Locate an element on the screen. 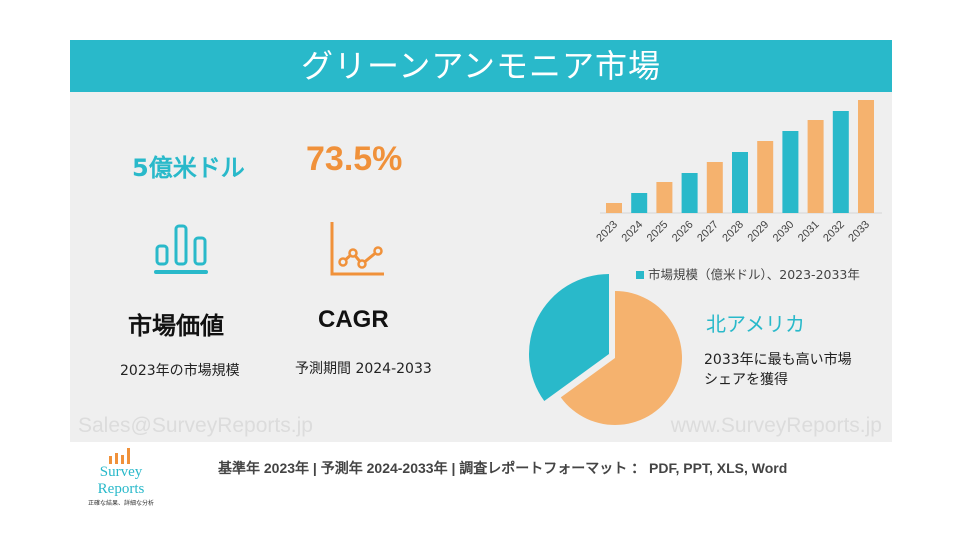  tick-label: 2029 is located at coordinates (759, 232).